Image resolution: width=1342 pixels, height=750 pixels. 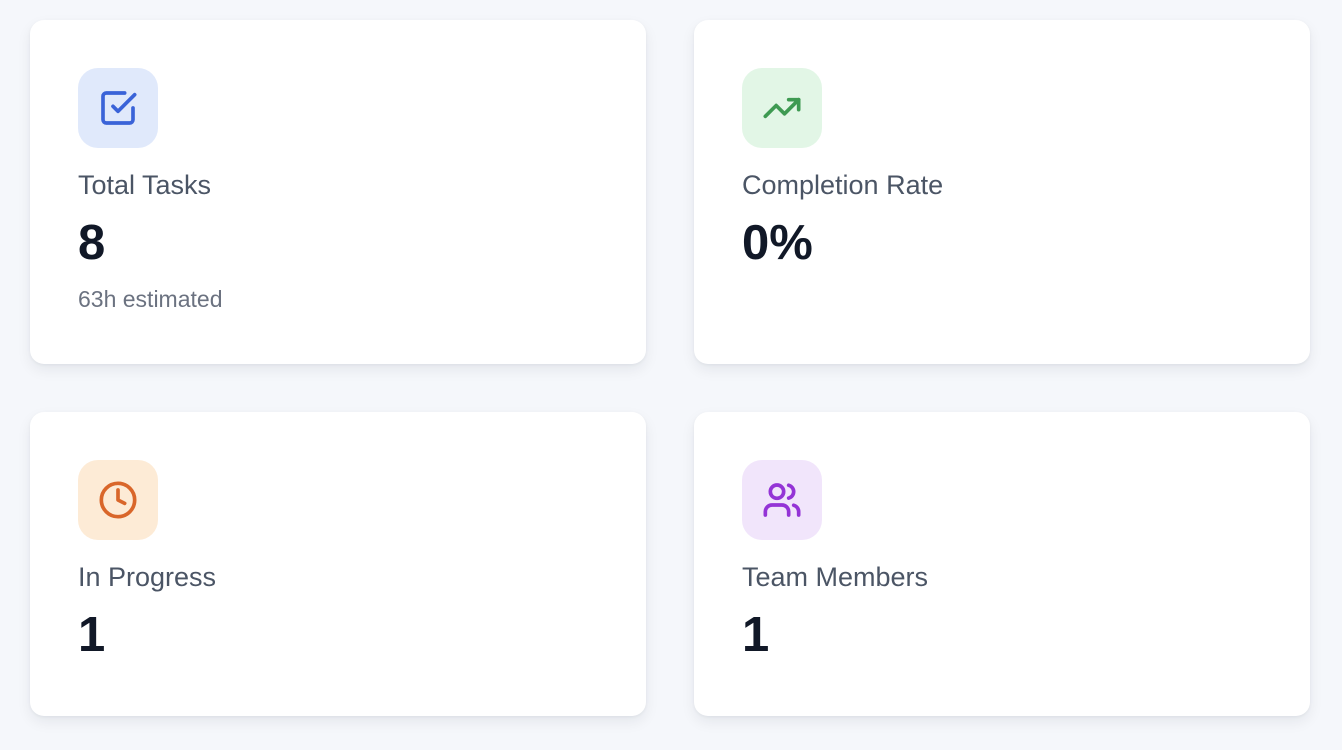 I want to click on stat-label: In Progress, so click(x=147, y=577).